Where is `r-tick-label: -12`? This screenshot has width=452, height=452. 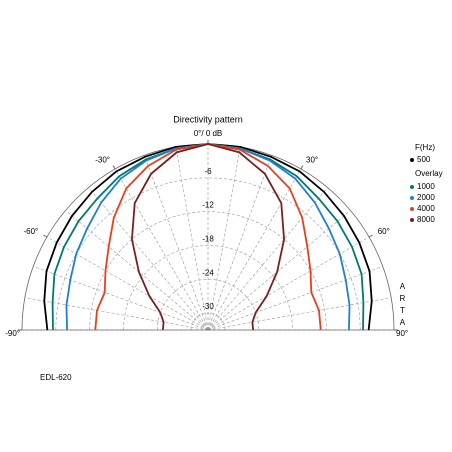
r-tick-label: -12 is located at coordinates (208, 205).